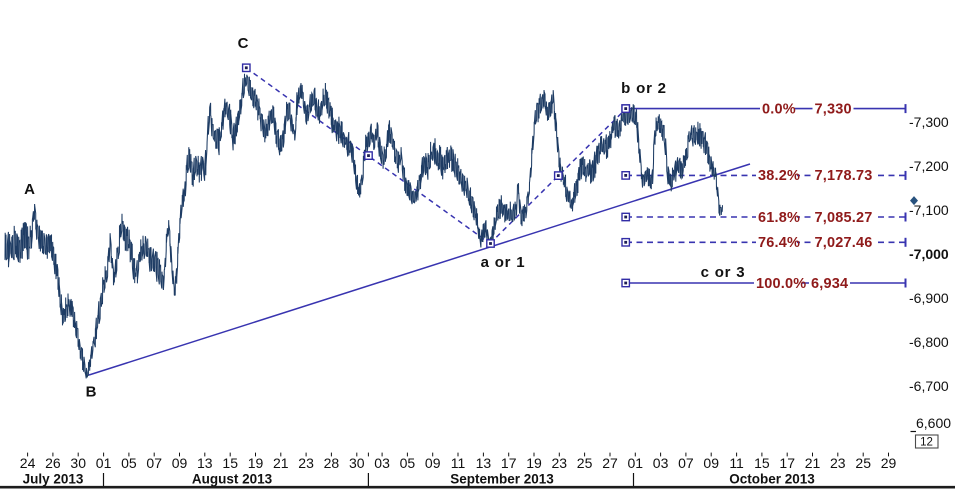  What do you see at coordinates (644, 88) in the screenshot?
I see `svg-text: b or 2` at bounding box center [644, 88].